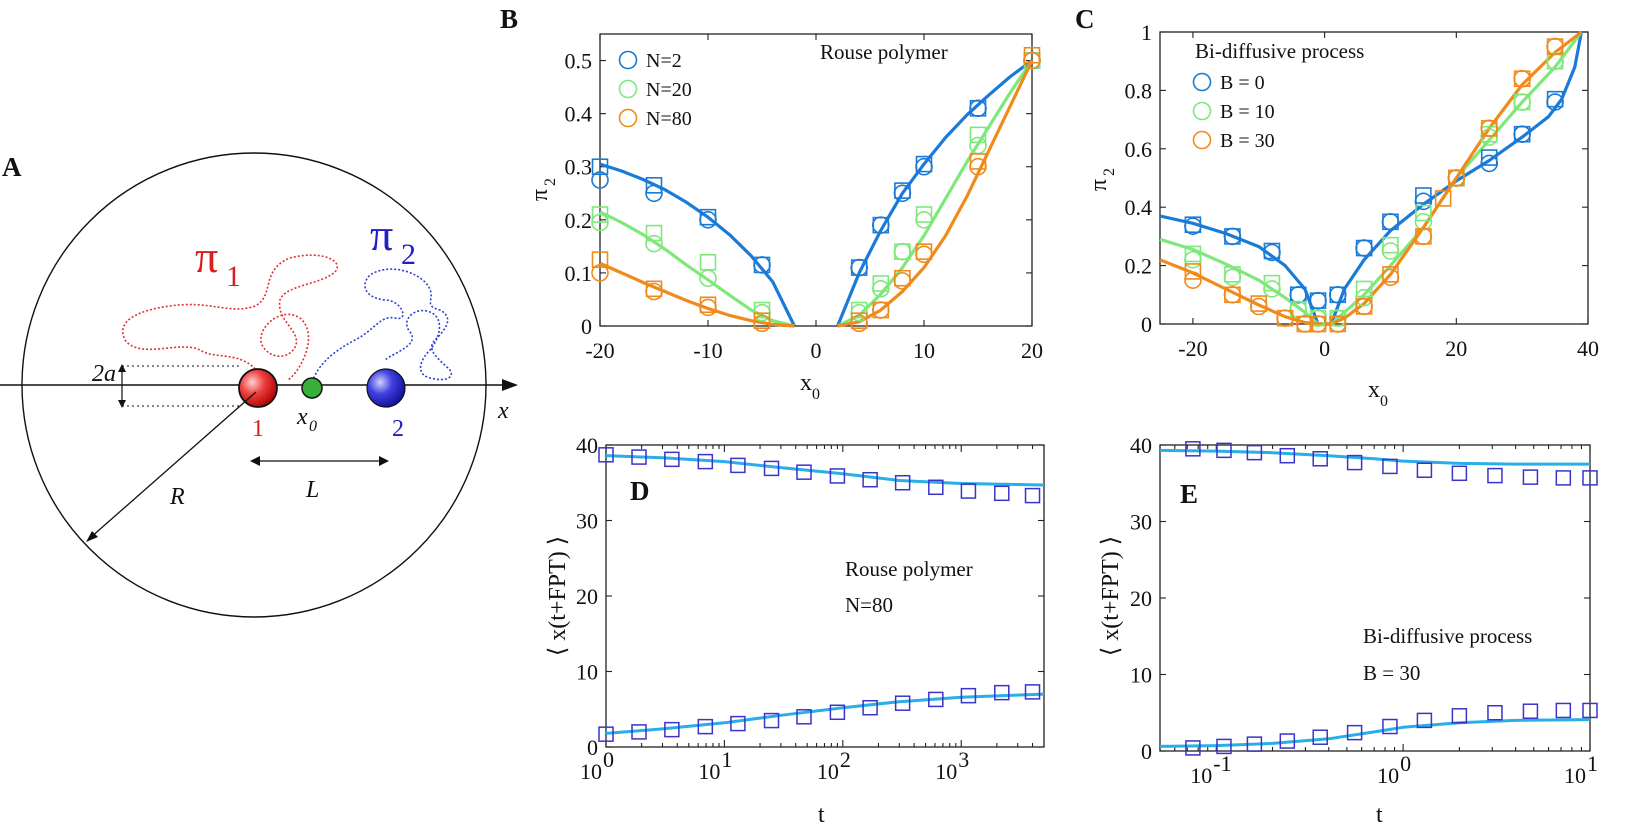  What do you see at coordinates (381, 325) in the screenshot?
I see `path-pi2` at bounding box center [381, 325].